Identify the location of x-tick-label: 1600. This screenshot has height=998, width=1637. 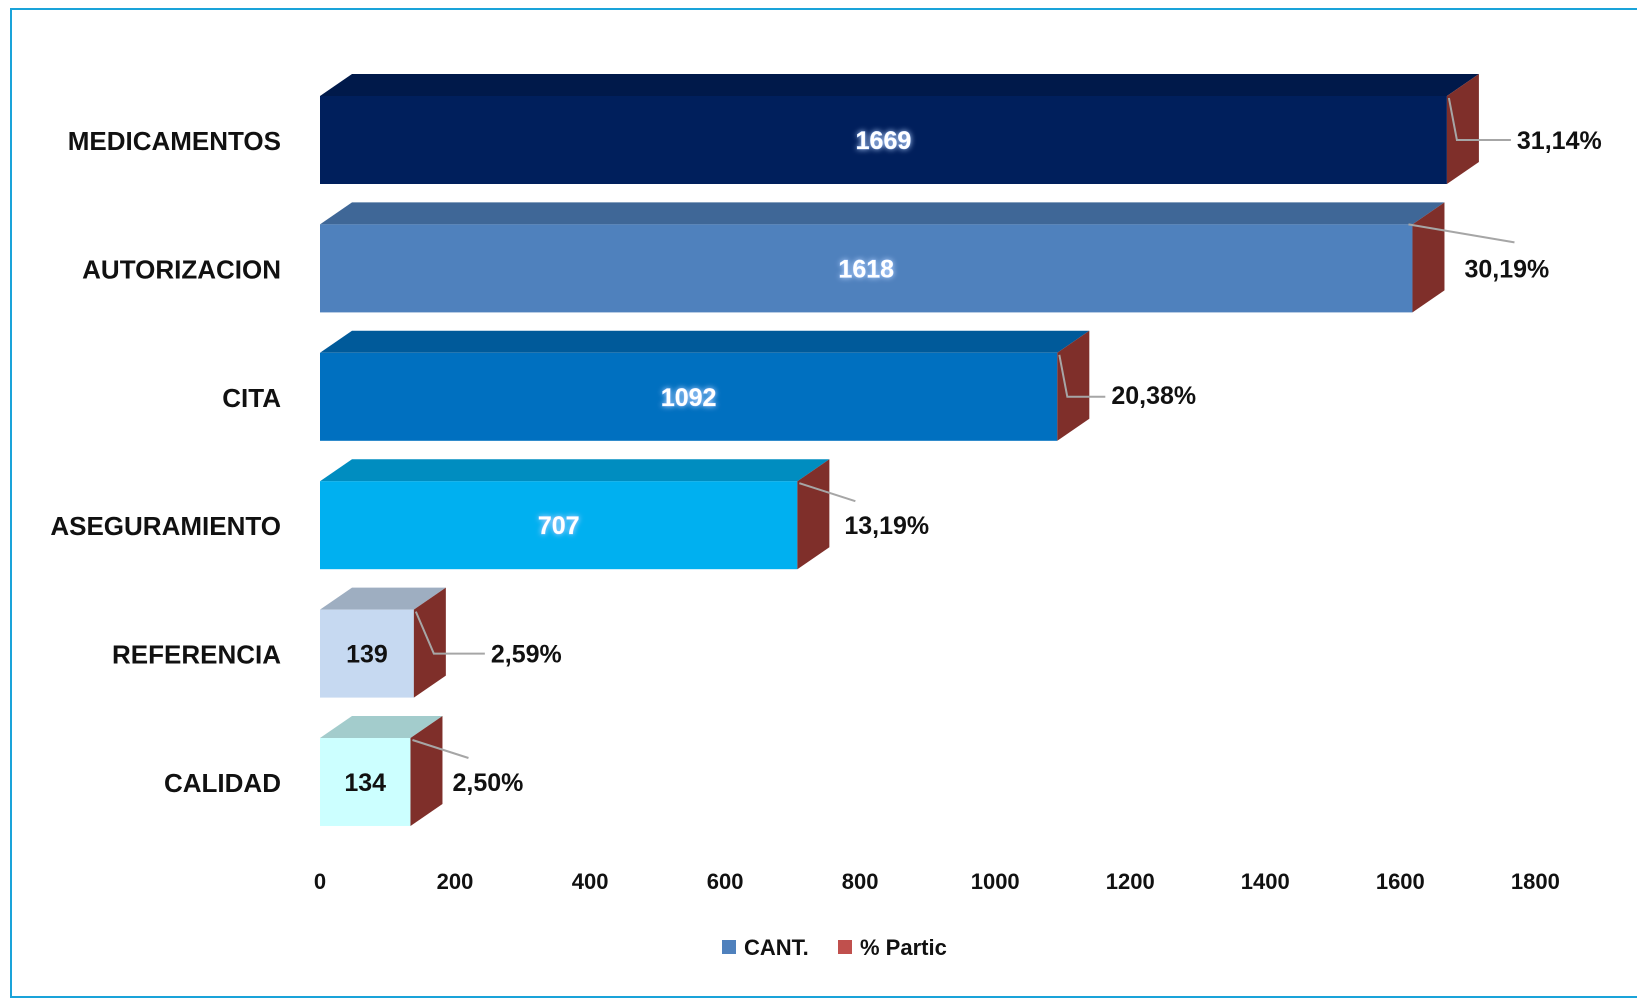
(1400, 881).